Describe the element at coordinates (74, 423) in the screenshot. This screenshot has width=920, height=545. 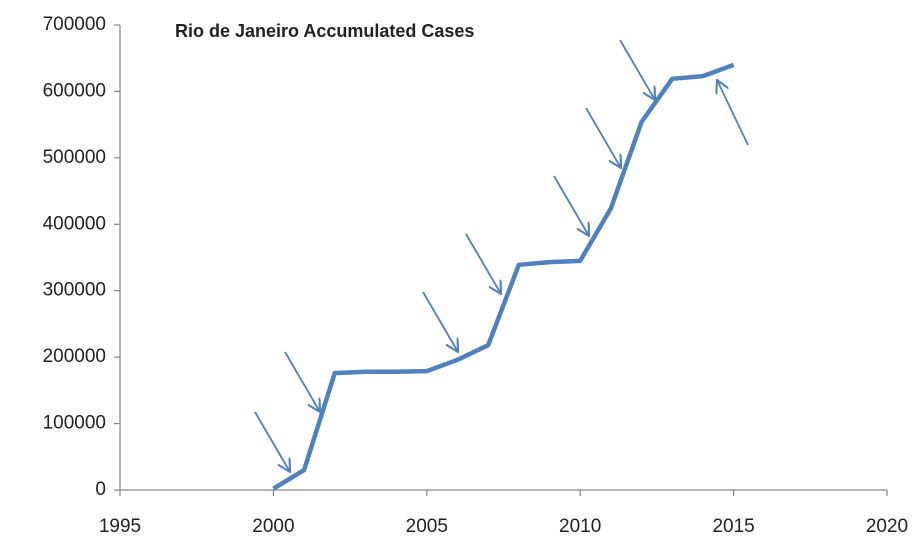
I see `y-tick-label: 100000` at that location.